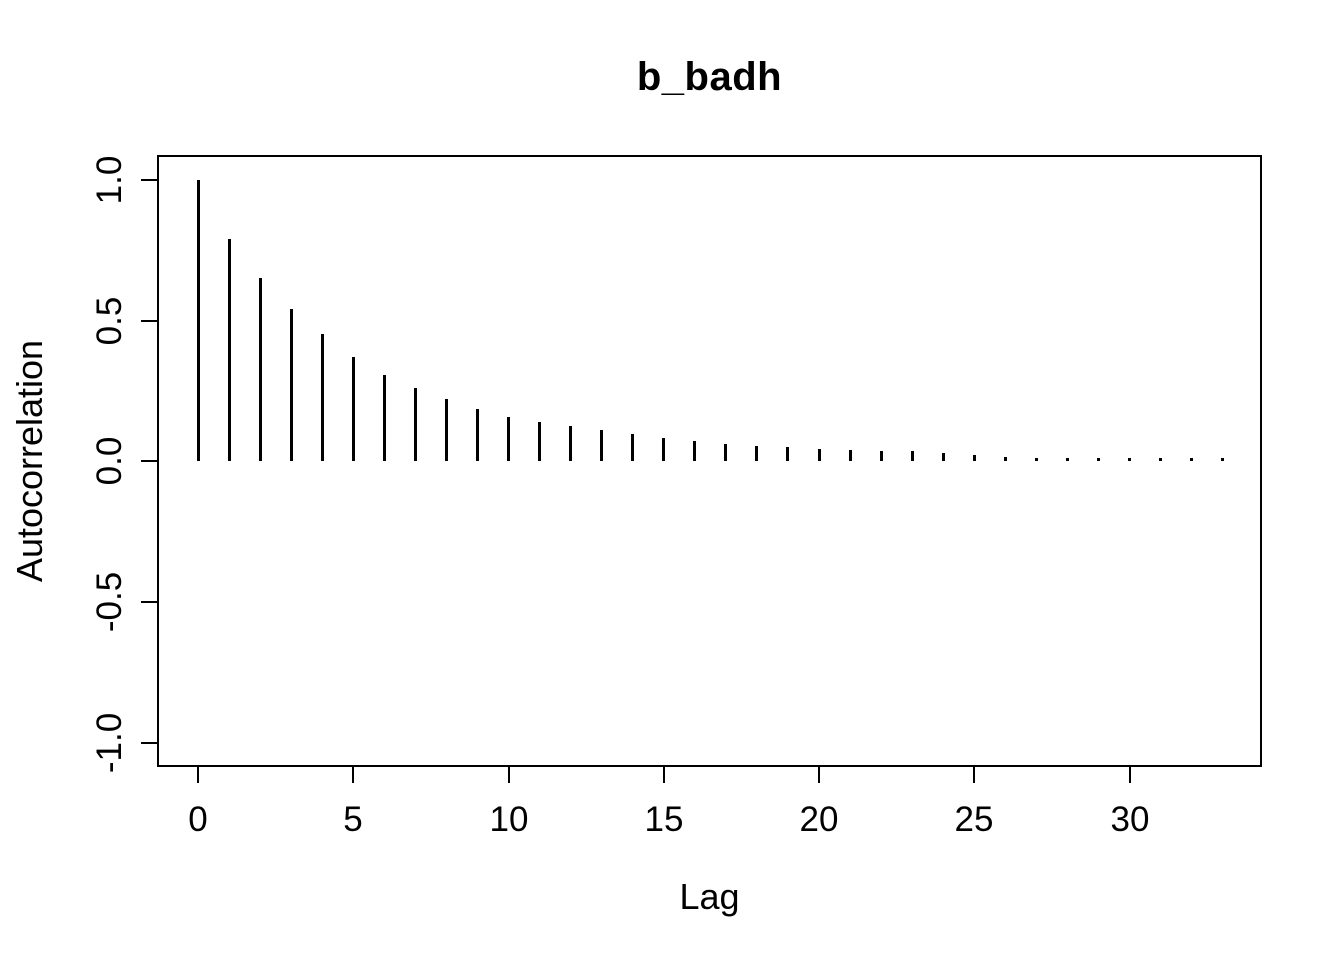  I want to click on y-tick-label-1.0: 1.0, so click(109, 180).